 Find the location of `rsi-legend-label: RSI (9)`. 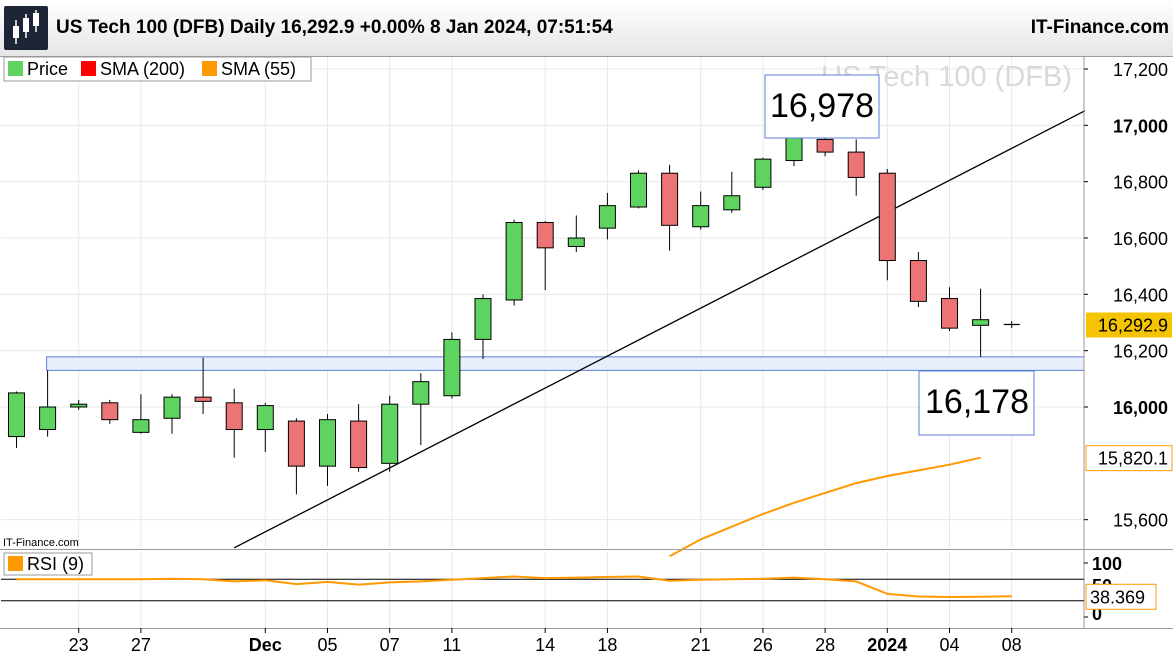

rsi-legend-label: RSI (9) is located at coordinates (55, 564).